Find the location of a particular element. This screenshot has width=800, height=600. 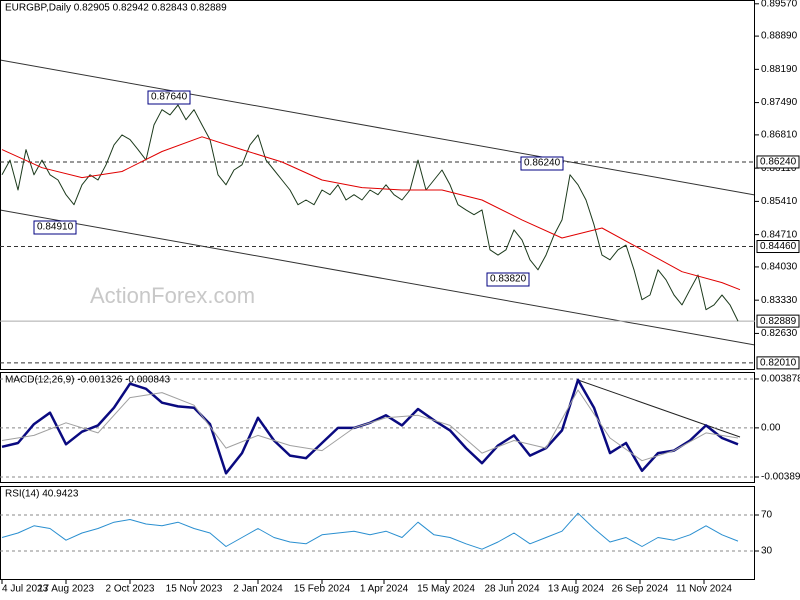

level-label: 0.82010 is located at coordinates (778, 363).